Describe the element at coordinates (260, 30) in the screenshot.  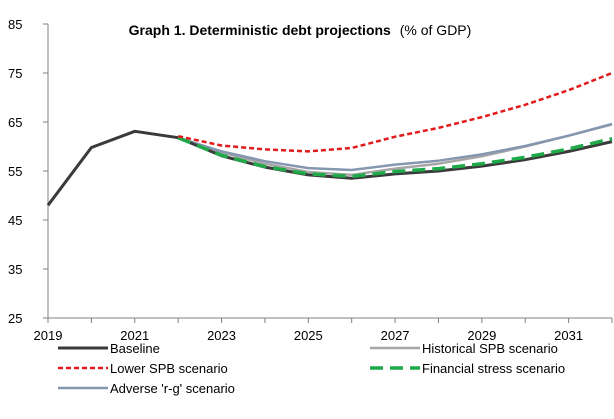
I see `chart-title-main: Graph 1. Deterministic debt projections` at that location.